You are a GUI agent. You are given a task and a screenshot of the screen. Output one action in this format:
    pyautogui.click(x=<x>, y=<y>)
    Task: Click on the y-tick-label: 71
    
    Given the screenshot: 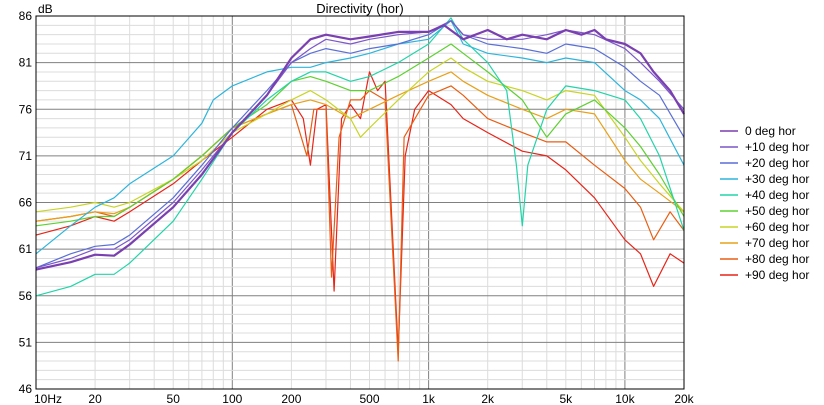 What is the action you would take?
    pyautogui.click(x=26, y=156)
    